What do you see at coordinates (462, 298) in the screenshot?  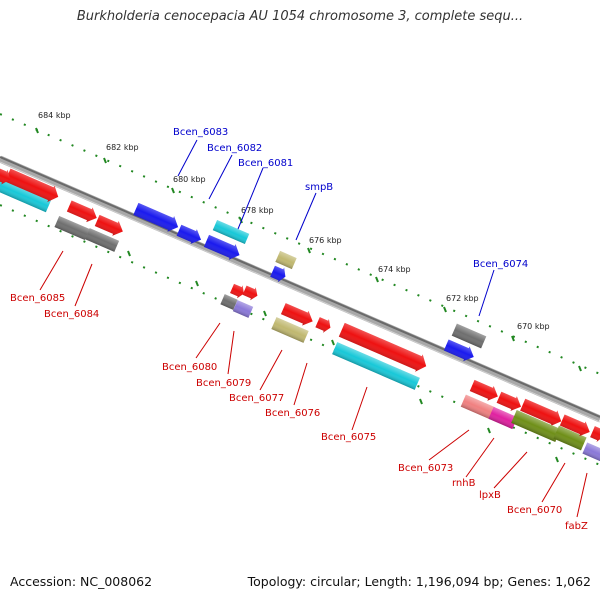 I see `scale-label: 672 kbp` at bounding box center [462, 298].